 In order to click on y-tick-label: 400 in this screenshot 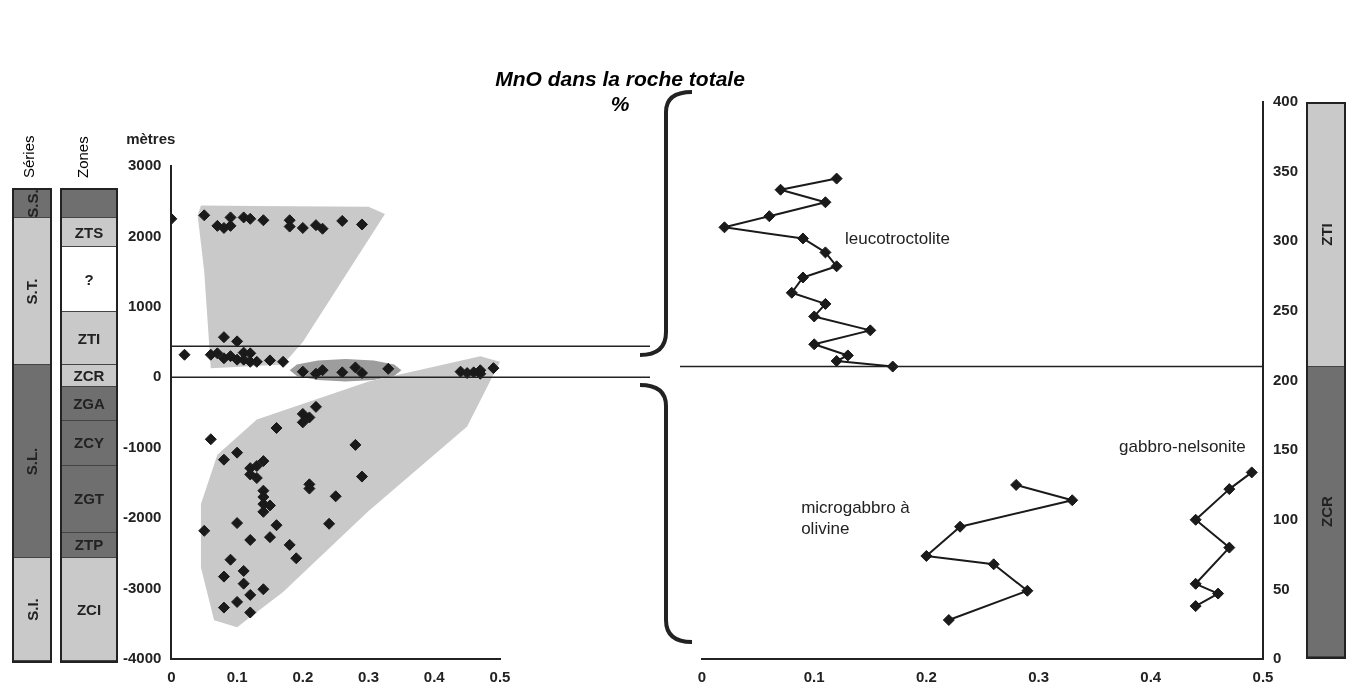, I will do `click(1285, 101)`.